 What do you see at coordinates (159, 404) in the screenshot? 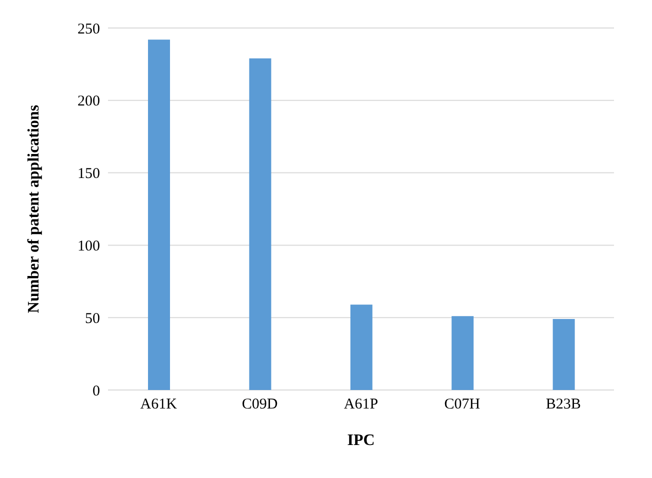
I see `x-tick-label: A61K` at bounding box center [159, 404].